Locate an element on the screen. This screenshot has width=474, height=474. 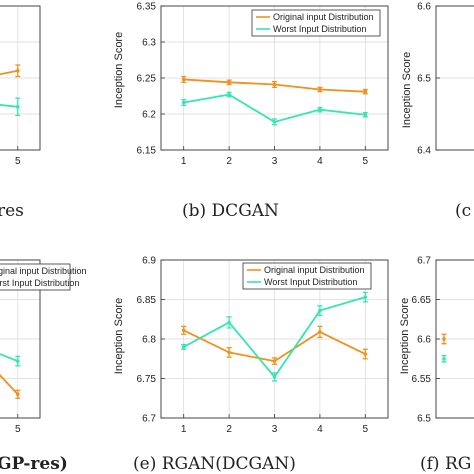
axes-frame-d is located at coordinates (20, 339).